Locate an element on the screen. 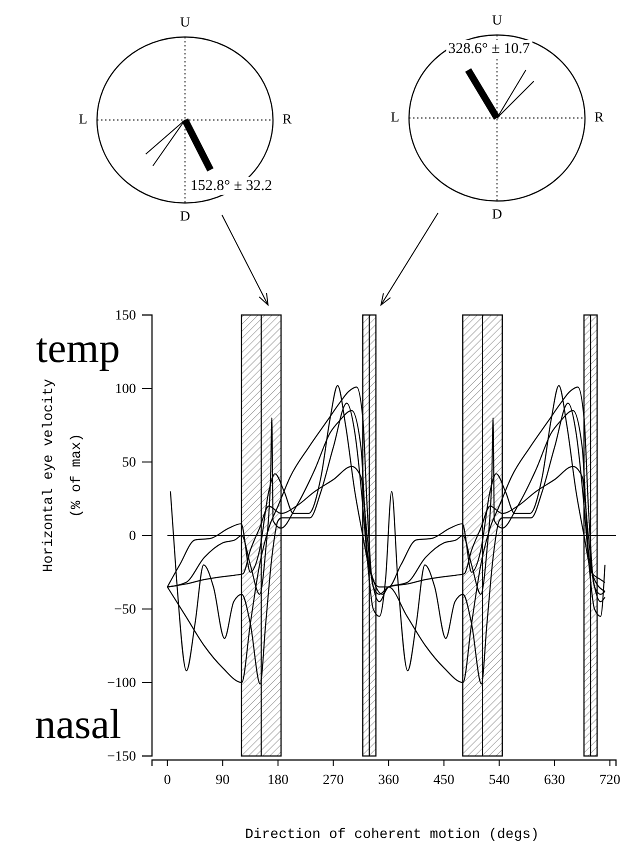  text: temp is located at coordinates (78, 349).